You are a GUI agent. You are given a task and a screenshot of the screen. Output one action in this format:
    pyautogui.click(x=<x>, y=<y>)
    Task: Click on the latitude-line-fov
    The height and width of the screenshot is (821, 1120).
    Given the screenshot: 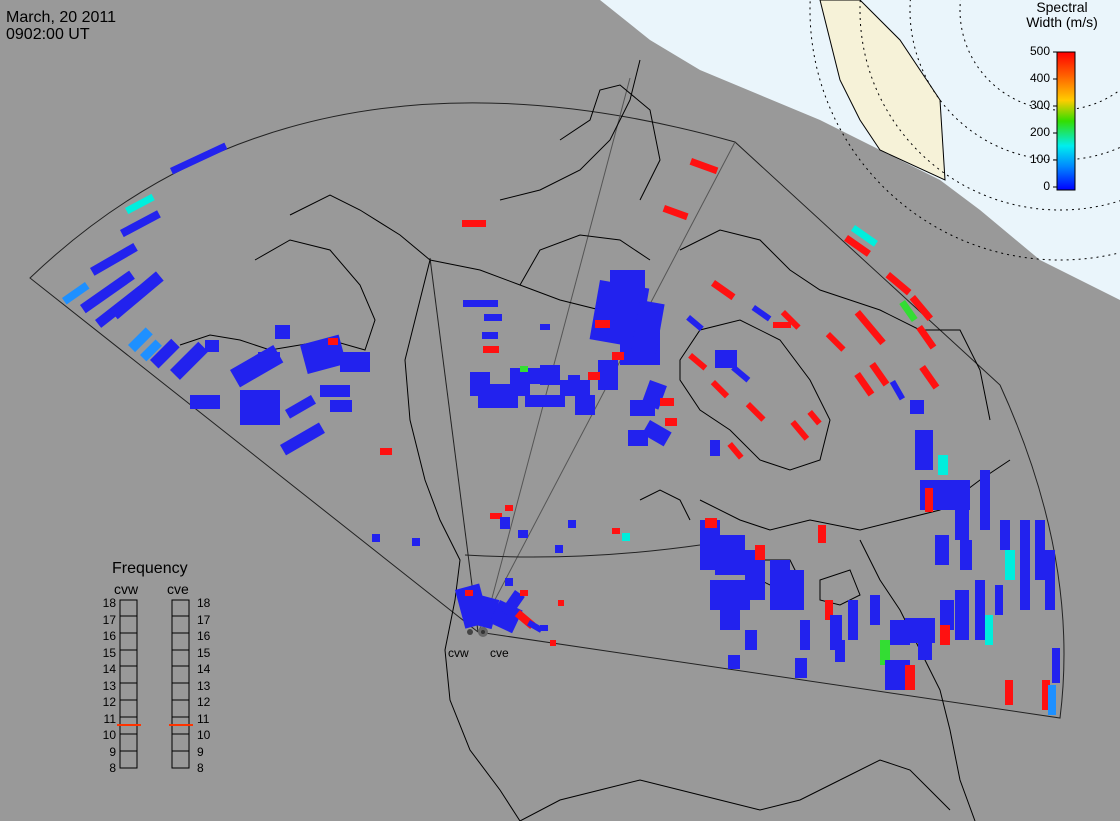 What is the action you would take?
    pyautogui.click(x=582, y=551)
    